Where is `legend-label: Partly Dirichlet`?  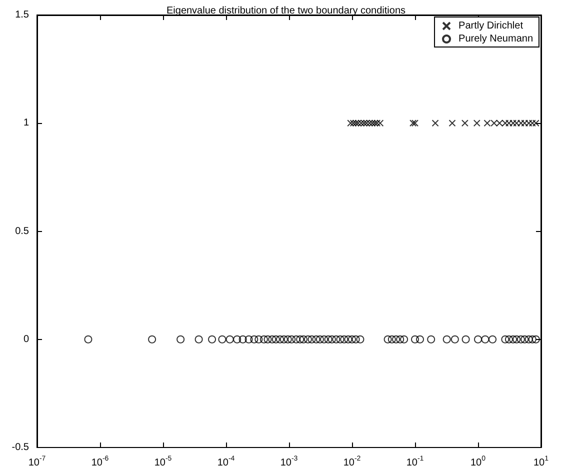 legend-label: Partly Dirichlet is located at coordinates (491, 26).